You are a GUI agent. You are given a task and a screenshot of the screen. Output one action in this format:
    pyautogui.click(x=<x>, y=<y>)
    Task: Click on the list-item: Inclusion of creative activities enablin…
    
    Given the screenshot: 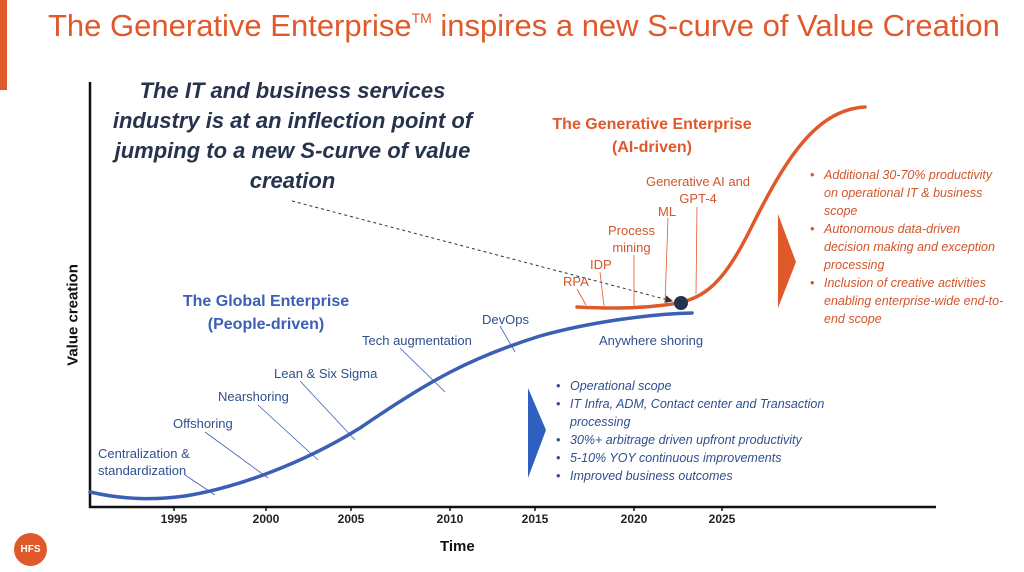 What is the action you would take?
    pyautogui.click(x=906, y=301)
    